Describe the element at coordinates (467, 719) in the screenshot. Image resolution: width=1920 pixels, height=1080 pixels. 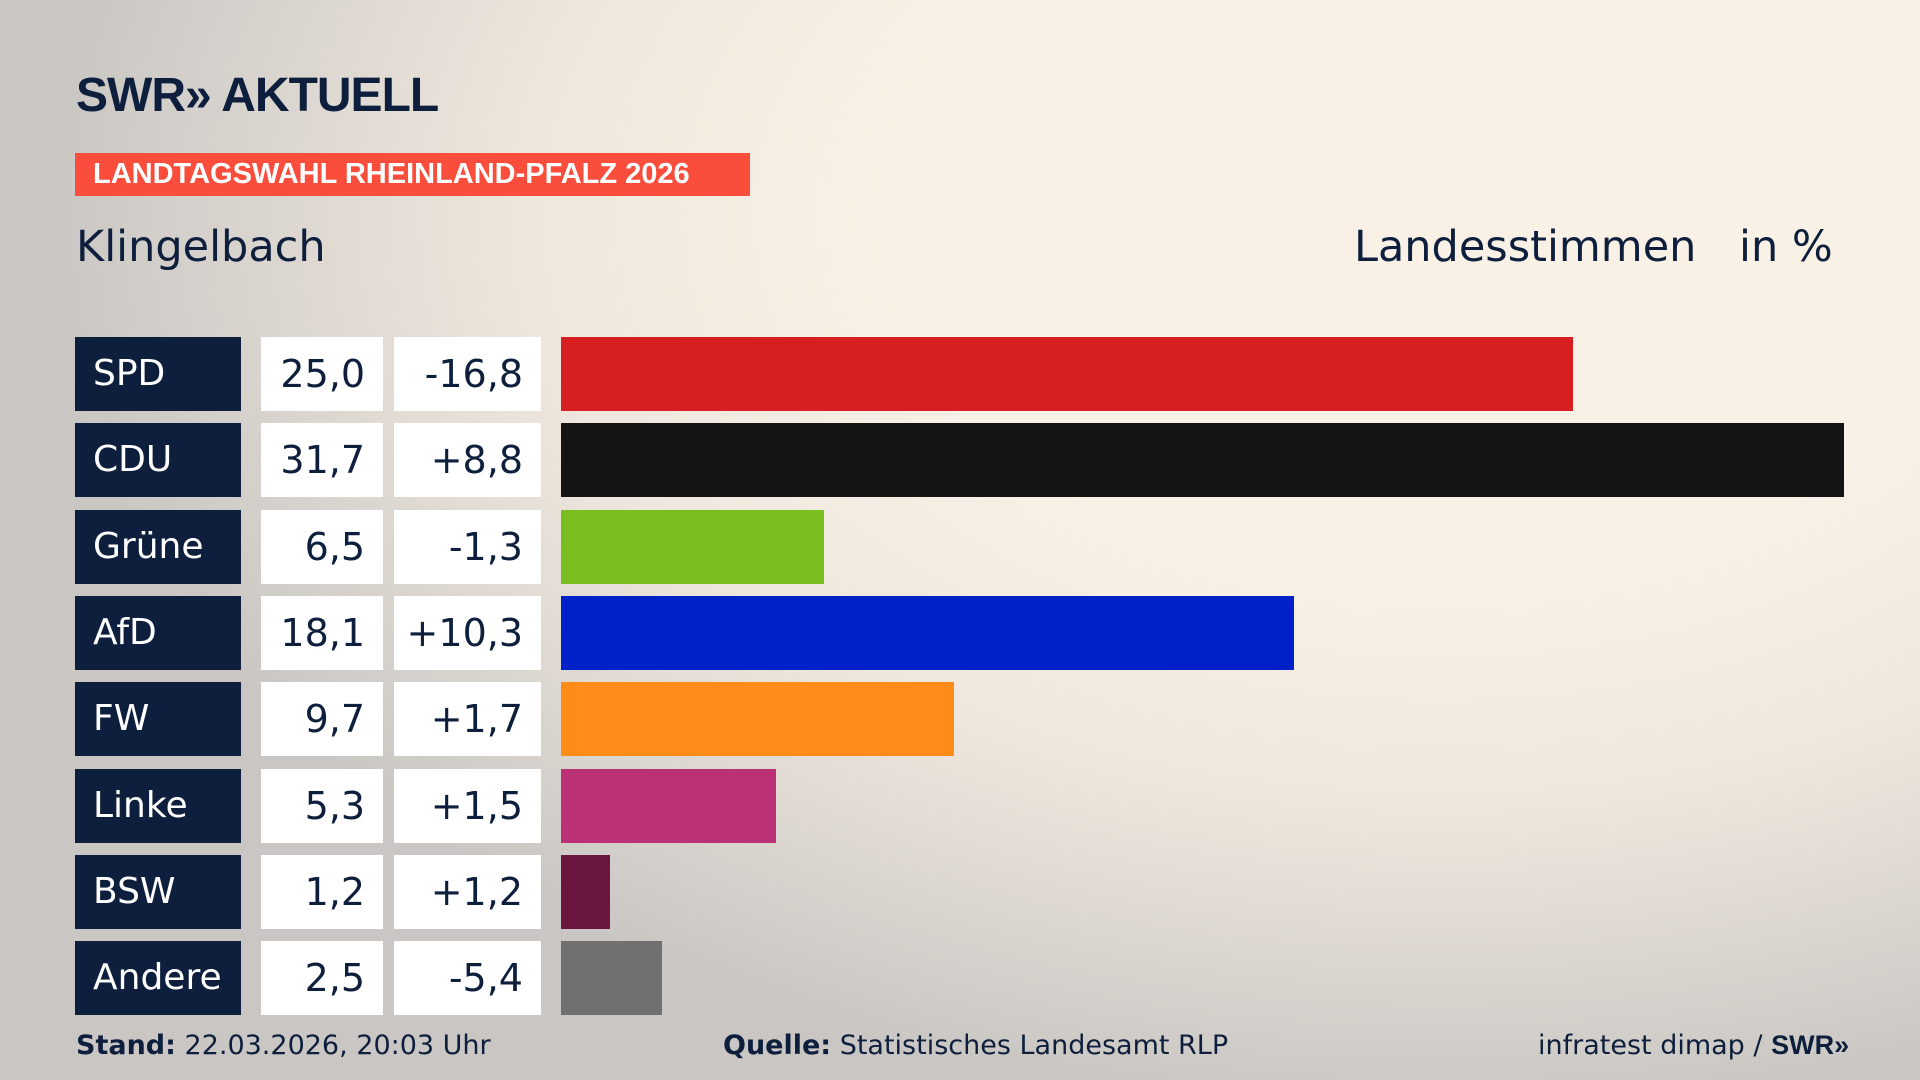
I see `diff-label: +1,7` at that location.